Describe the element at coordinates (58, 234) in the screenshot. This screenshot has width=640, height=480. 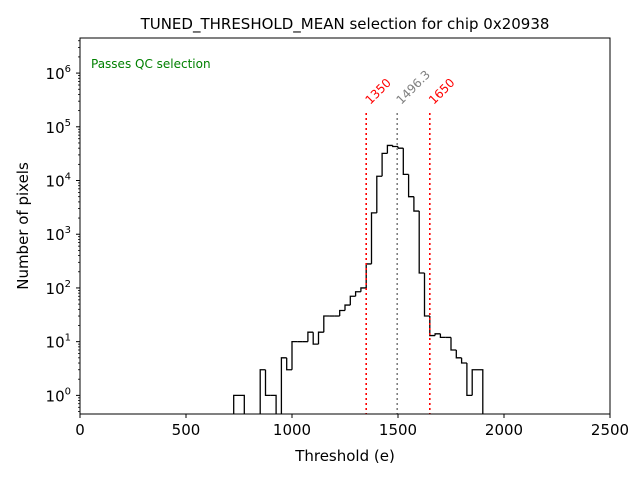
I see `y-tick-label: 10³` at that location.